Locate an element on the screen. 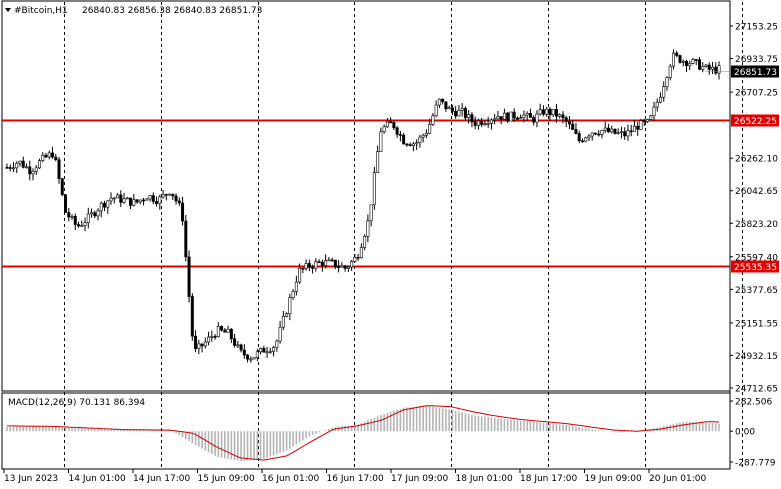 The image size is (781, 489). price-tick-label: 25377.65 is located at coordinates (756, 291).